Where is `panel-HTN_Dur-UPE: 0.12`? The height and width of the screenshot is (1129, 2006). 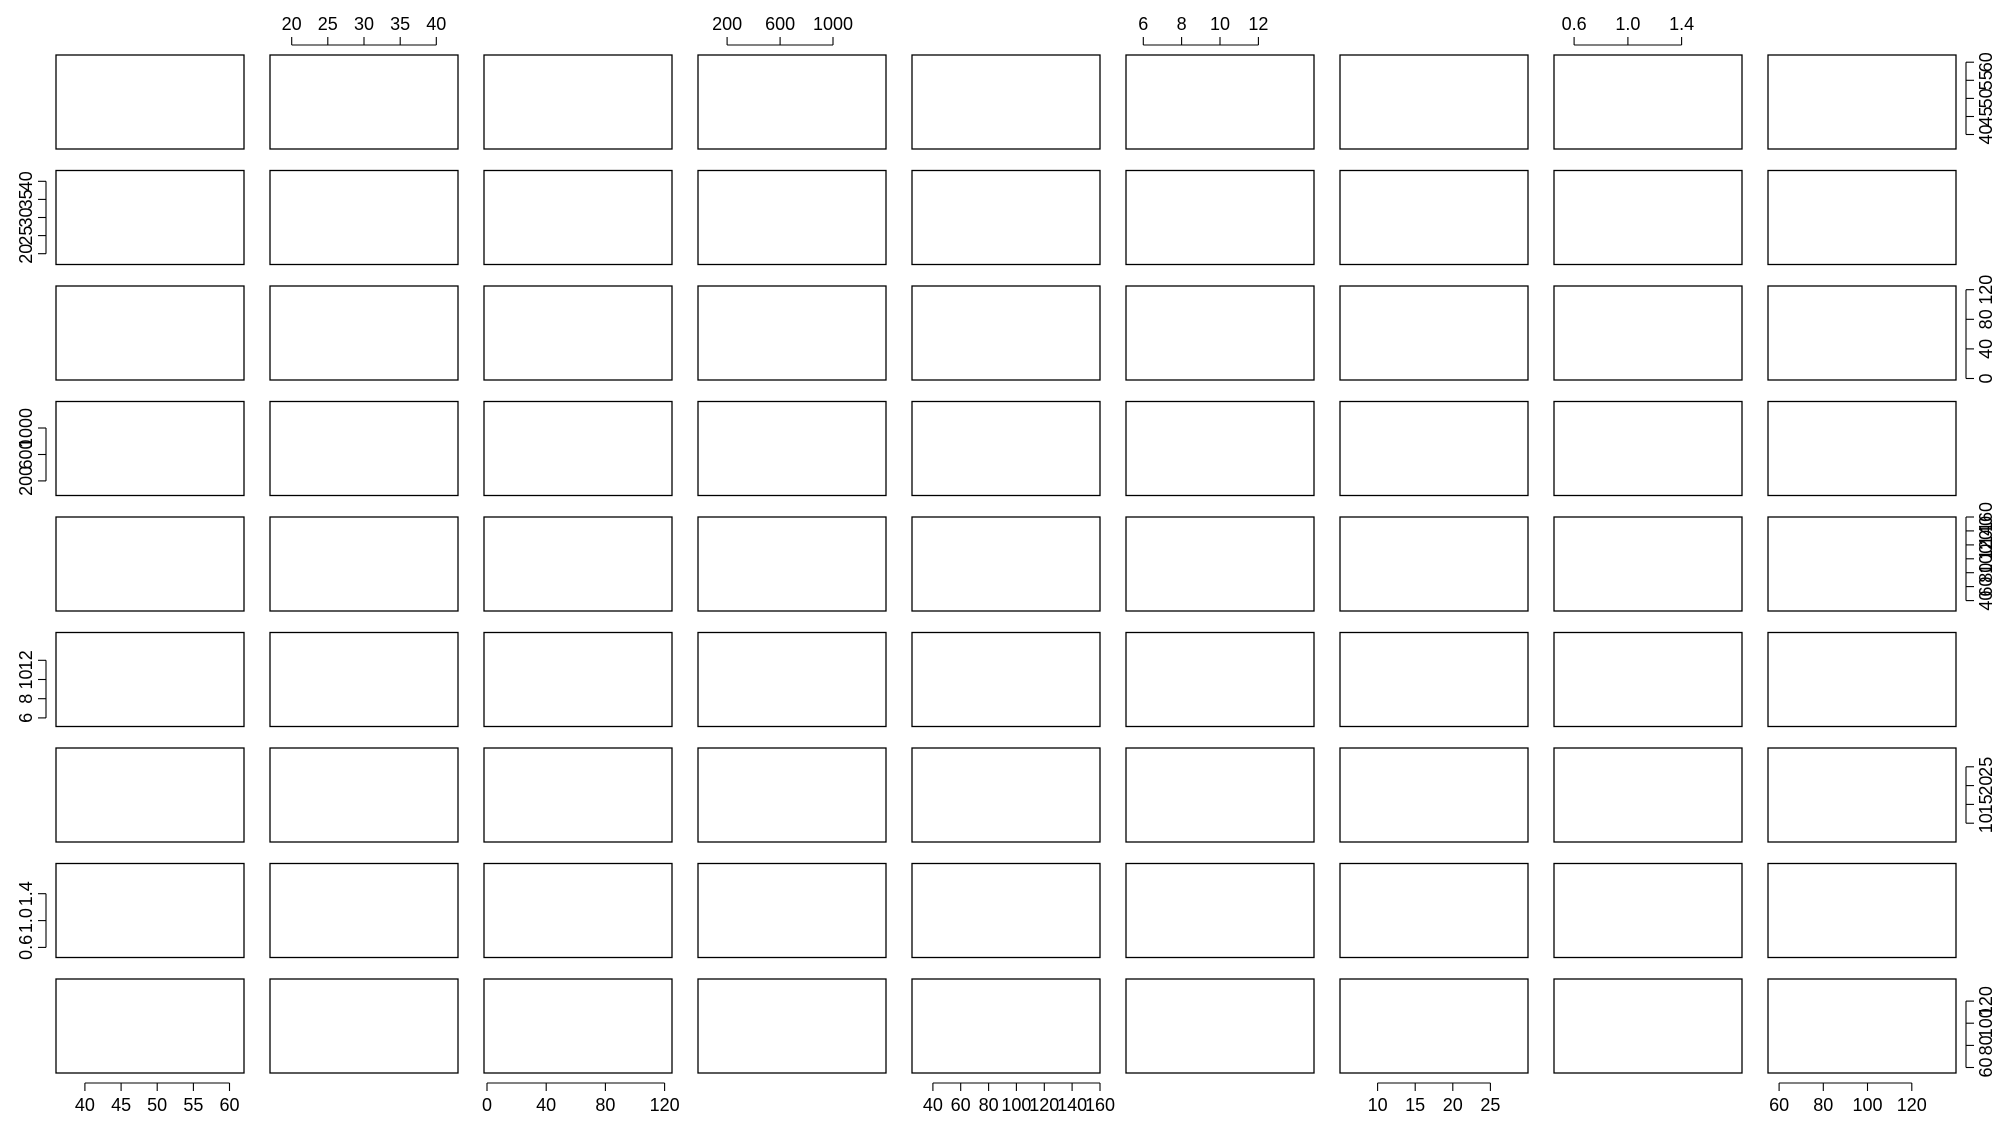 panel-HTN_Dur-UPE: 0.12 is located at coordinates (792, 333).